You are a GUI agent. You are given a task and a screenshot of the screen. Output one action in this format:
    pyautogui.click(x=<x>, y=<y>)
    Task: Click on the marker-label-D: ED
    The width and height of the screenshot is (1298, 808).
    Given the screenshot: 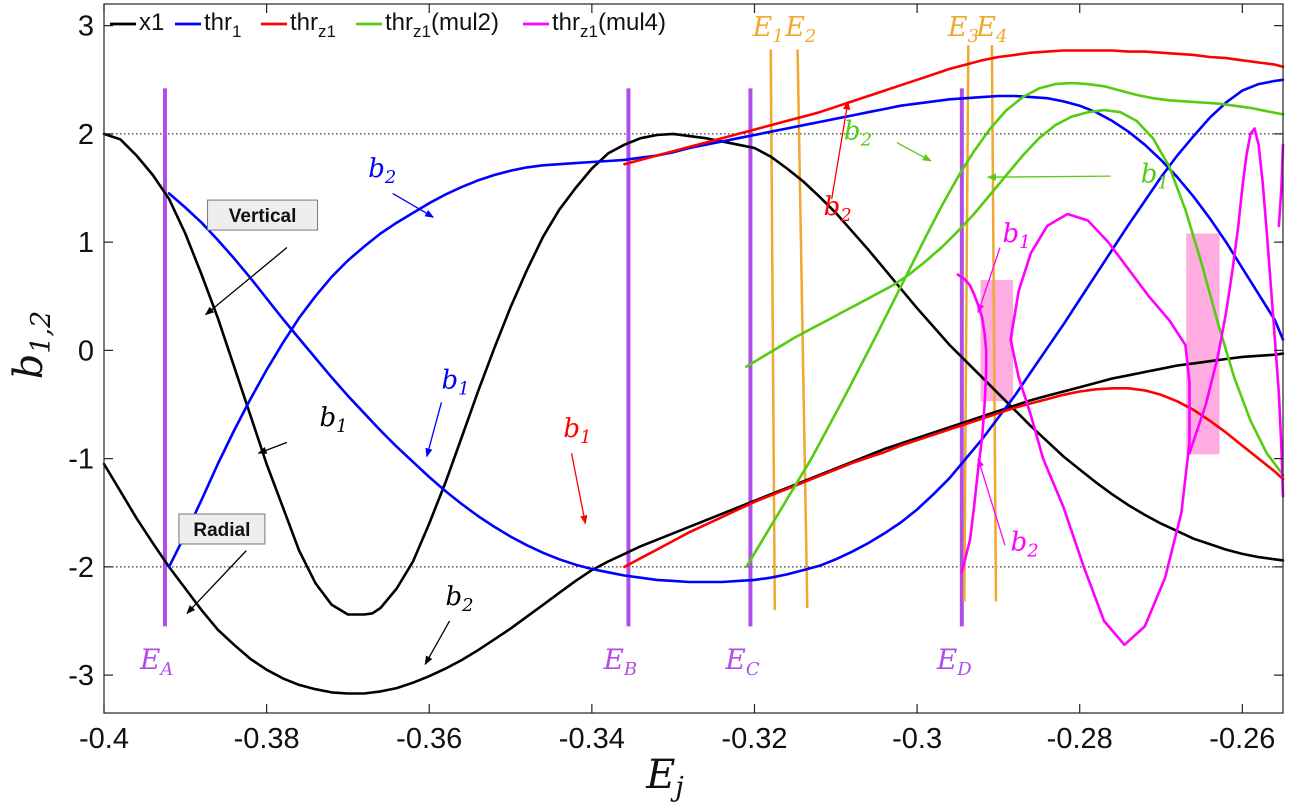 What is the action you would take?
    pyautogui.click(x=954, y=661)
    